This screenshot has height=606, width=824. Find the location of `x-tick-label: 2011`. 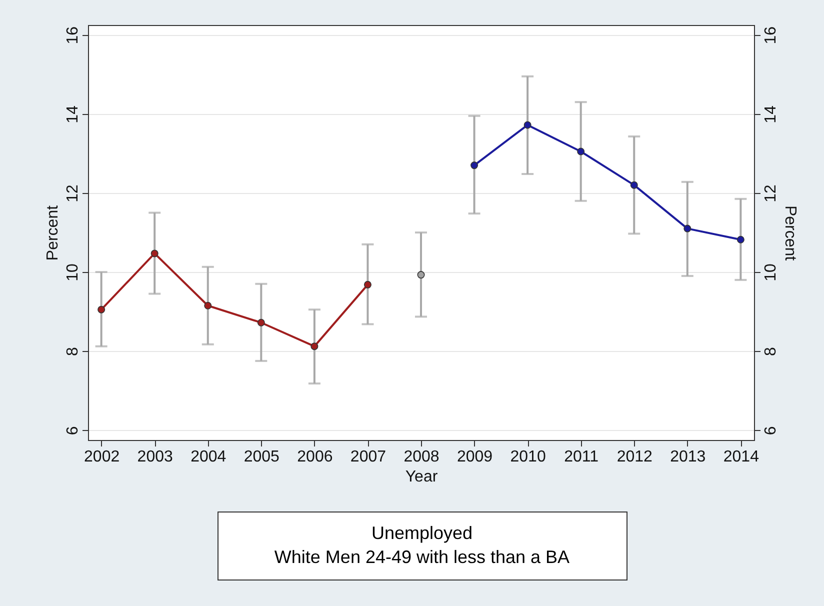

x-tick-label: 2011 is located at coordinates (581, 457).